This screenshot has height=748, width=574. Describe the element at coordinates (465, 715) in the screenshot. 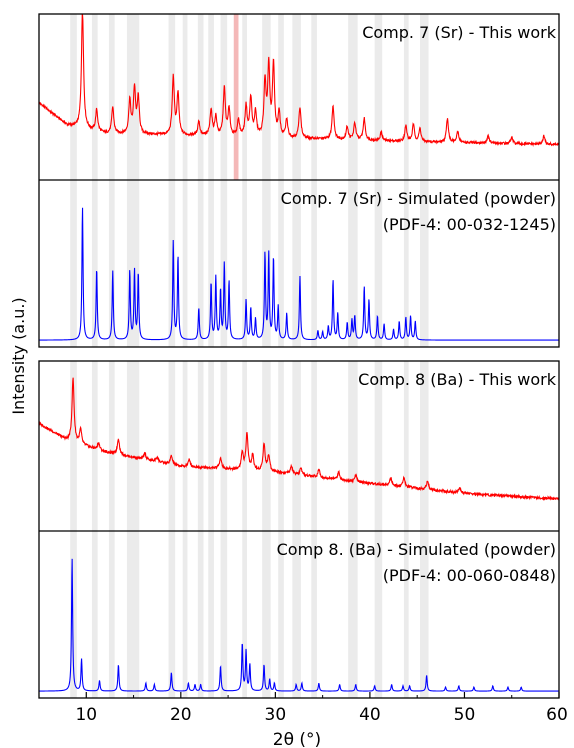

I see `x-tick-label: 50` at that location.